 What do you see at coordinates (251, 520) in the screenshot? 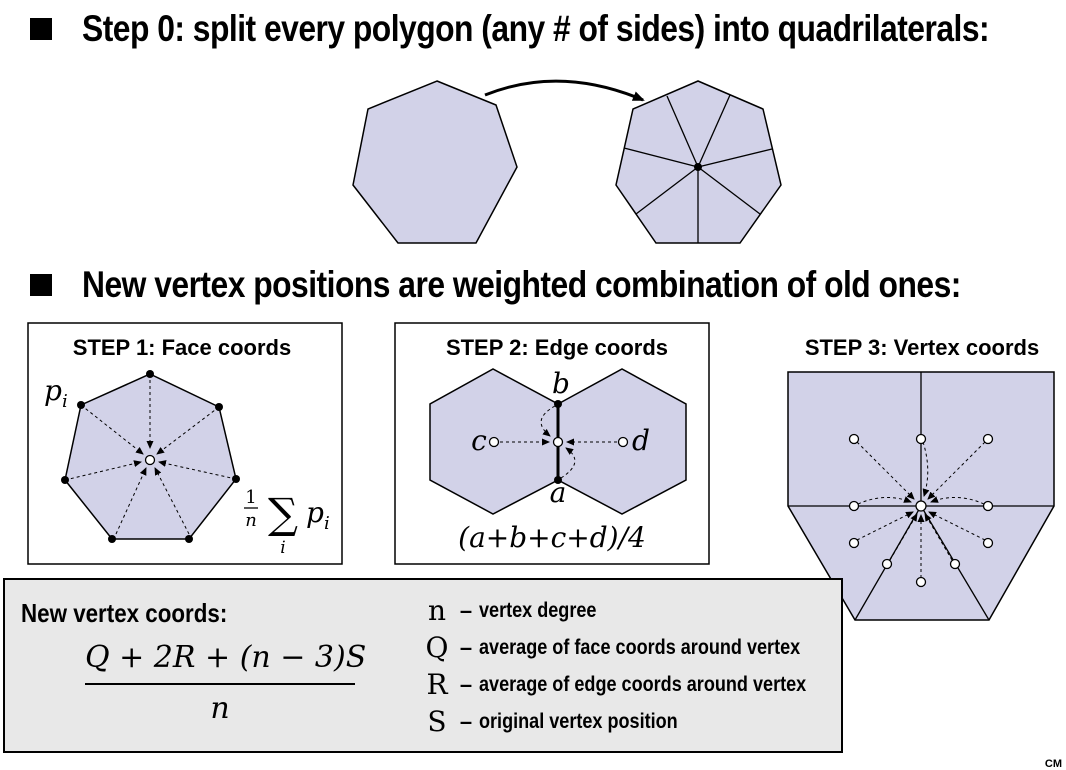
I see `svg-text: n` at bounding box center [251, 520].